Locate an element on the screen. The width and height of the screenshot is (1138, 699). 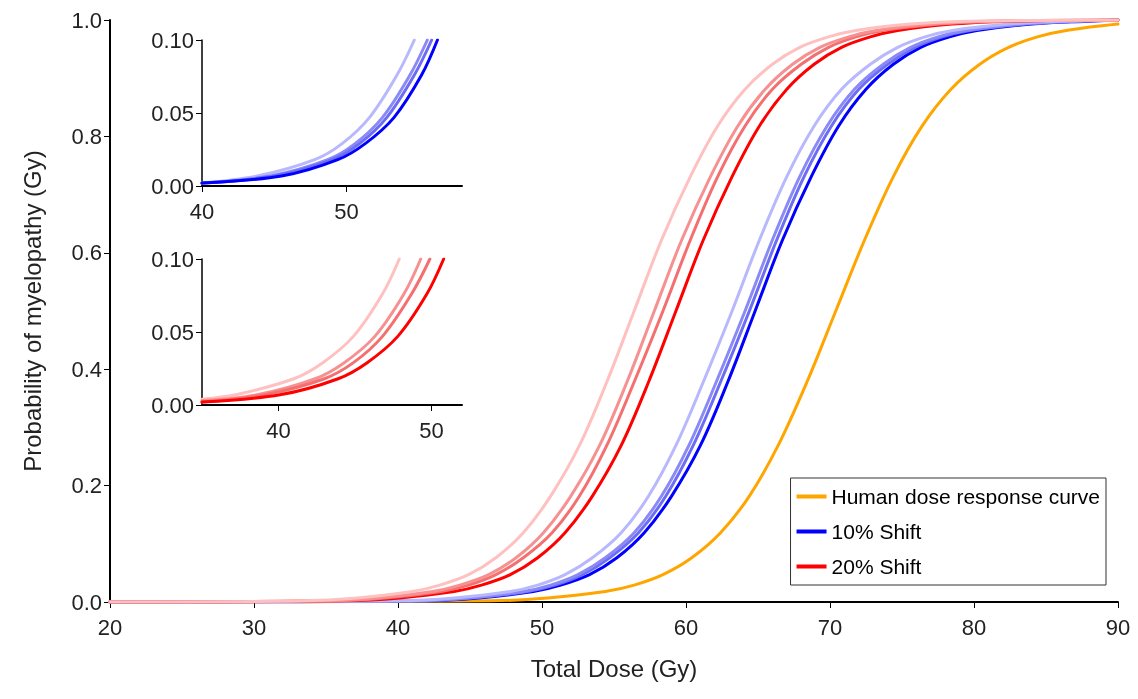
legend-label: 20% Shift is located at coordinates (876, 566).